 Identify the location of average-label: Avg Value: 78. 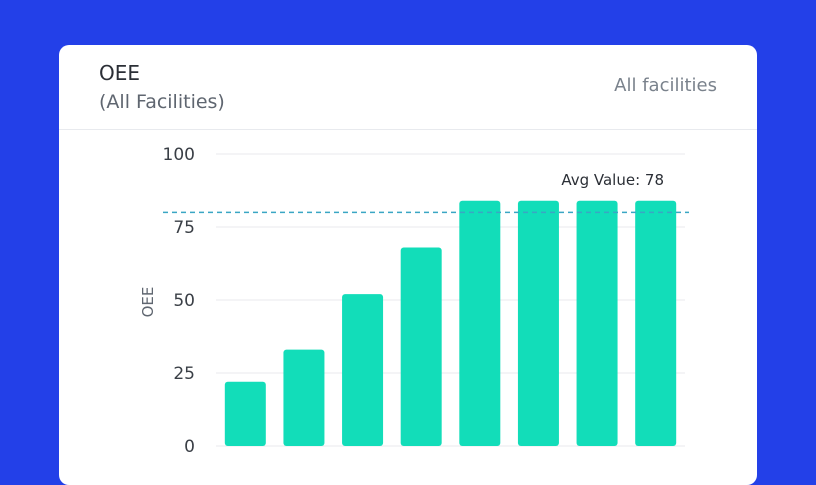
(612, 180).